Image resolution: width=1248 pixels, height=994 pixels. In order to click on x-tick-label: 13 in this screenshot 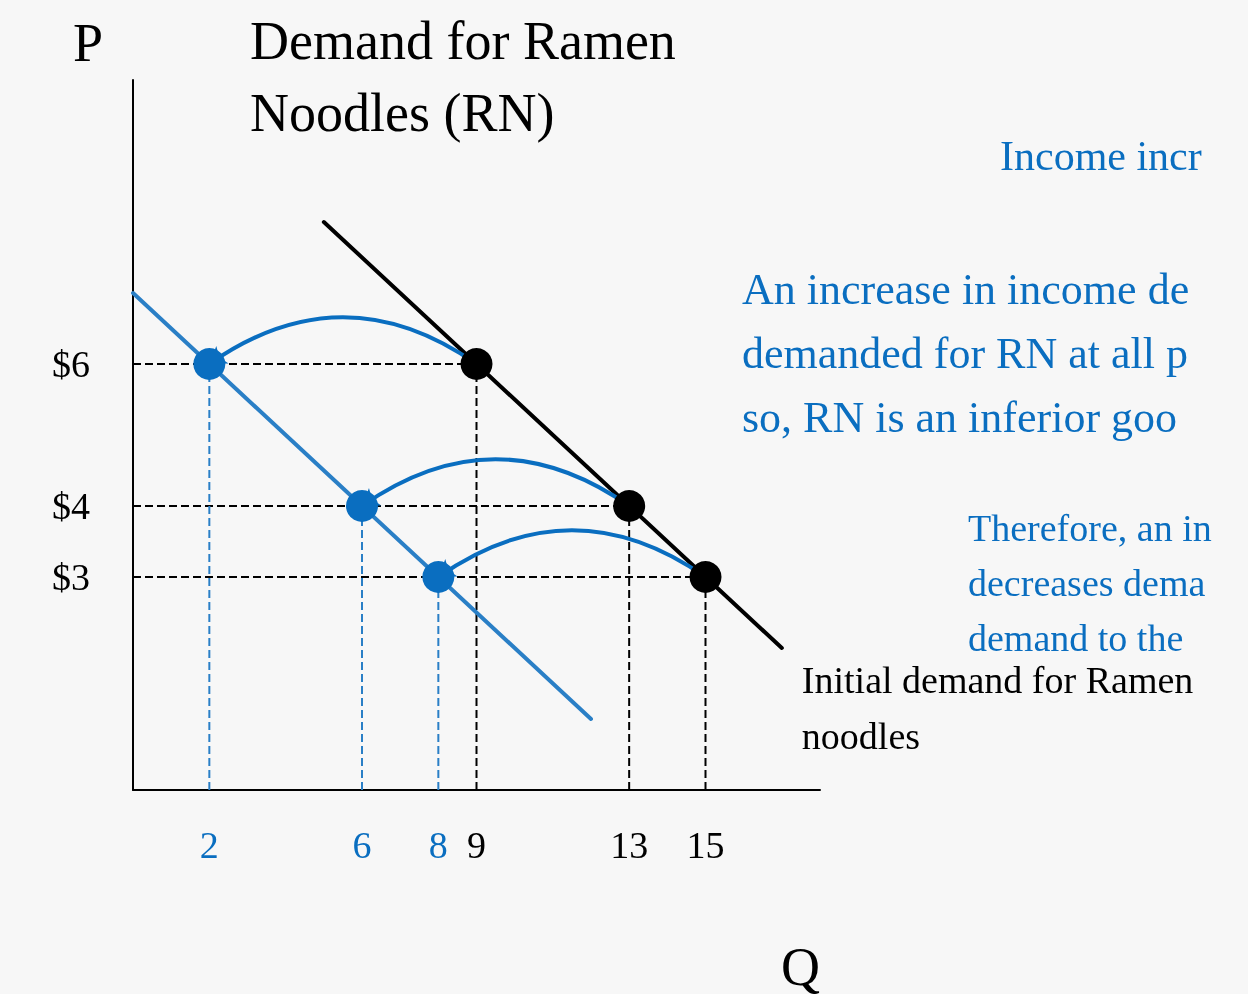, I will do `click(629, 845)`.